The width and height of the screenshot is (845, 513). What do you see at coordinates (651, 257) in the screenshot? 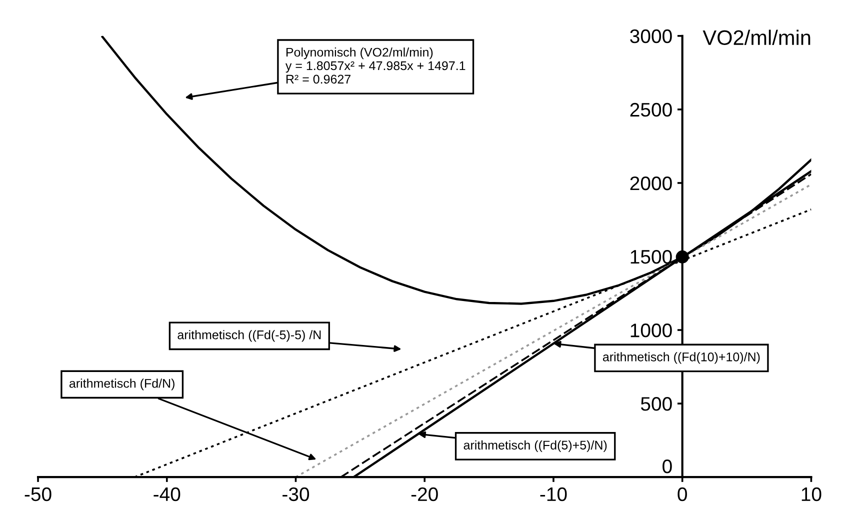
I see `y-tick-label: 1500` at bounding box center [651, 257].